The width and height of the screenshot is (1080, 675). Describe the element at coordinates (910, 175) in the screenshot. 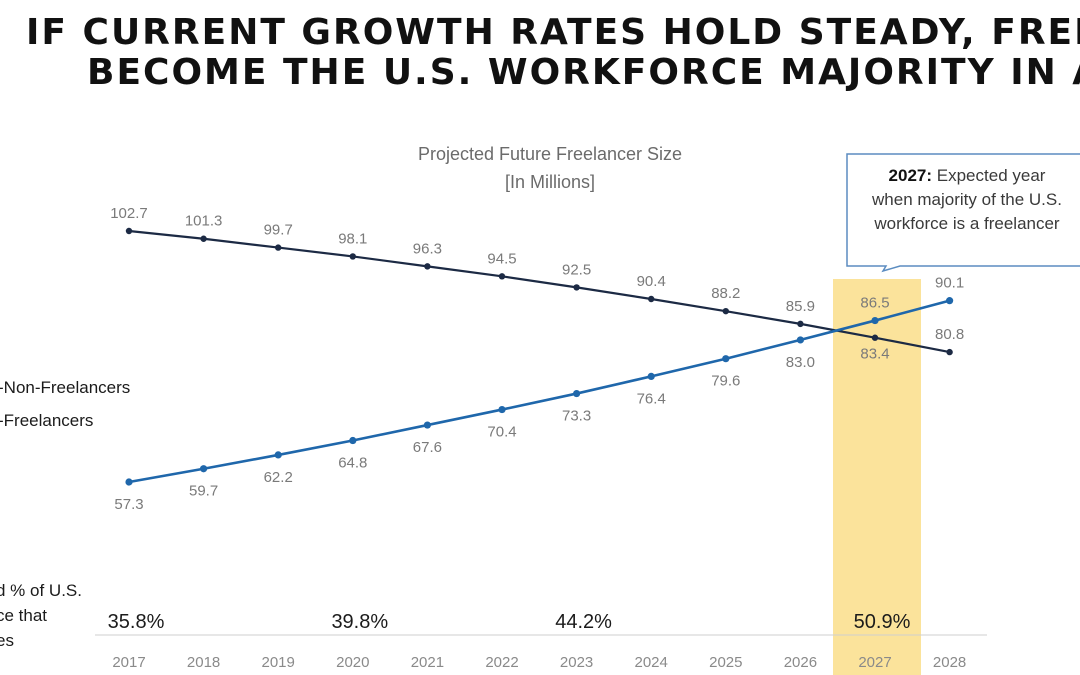

I see `callout-year: 2027:` at that location.